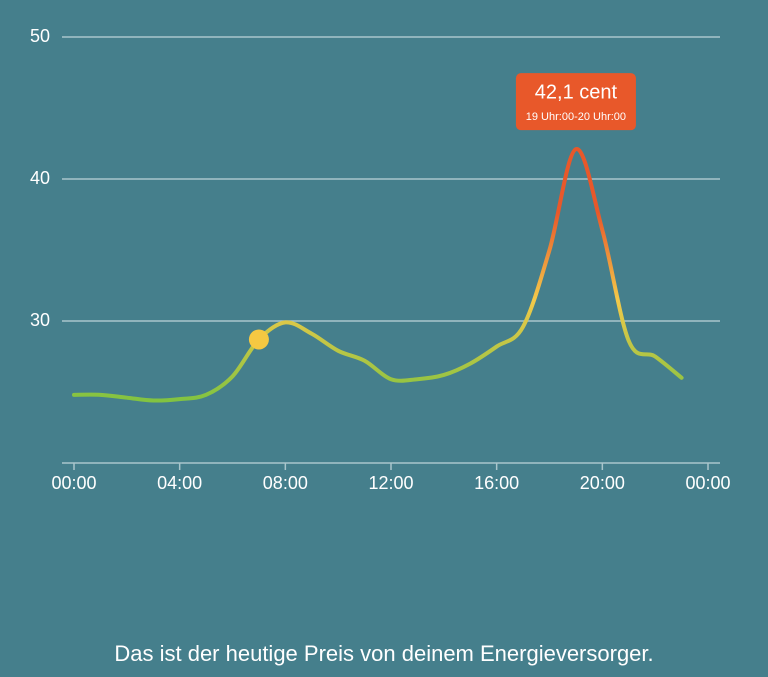 The width and height of the screenshot is (768, 677). What do you see at coordinates (602, 483) in the screenshot?
I see `x-tick-label: 20:00` at bounding box center [602, 483].